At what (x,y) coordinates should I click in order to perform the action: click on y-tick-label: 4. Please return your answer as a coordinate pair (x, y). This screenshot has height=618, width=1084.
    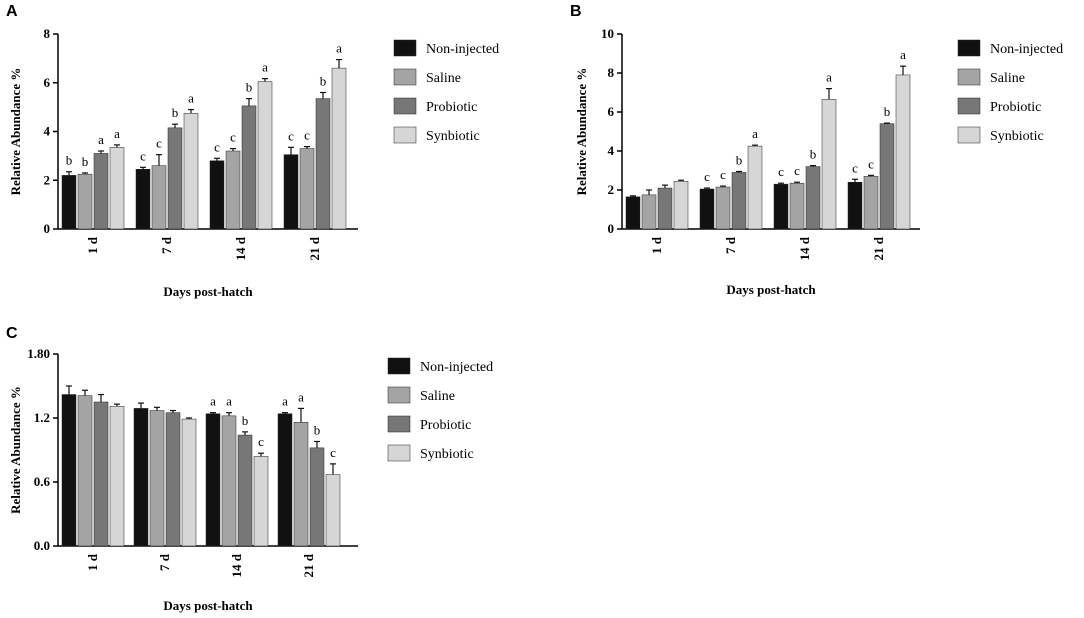
    Looking at the image, I should click on (611, 150).